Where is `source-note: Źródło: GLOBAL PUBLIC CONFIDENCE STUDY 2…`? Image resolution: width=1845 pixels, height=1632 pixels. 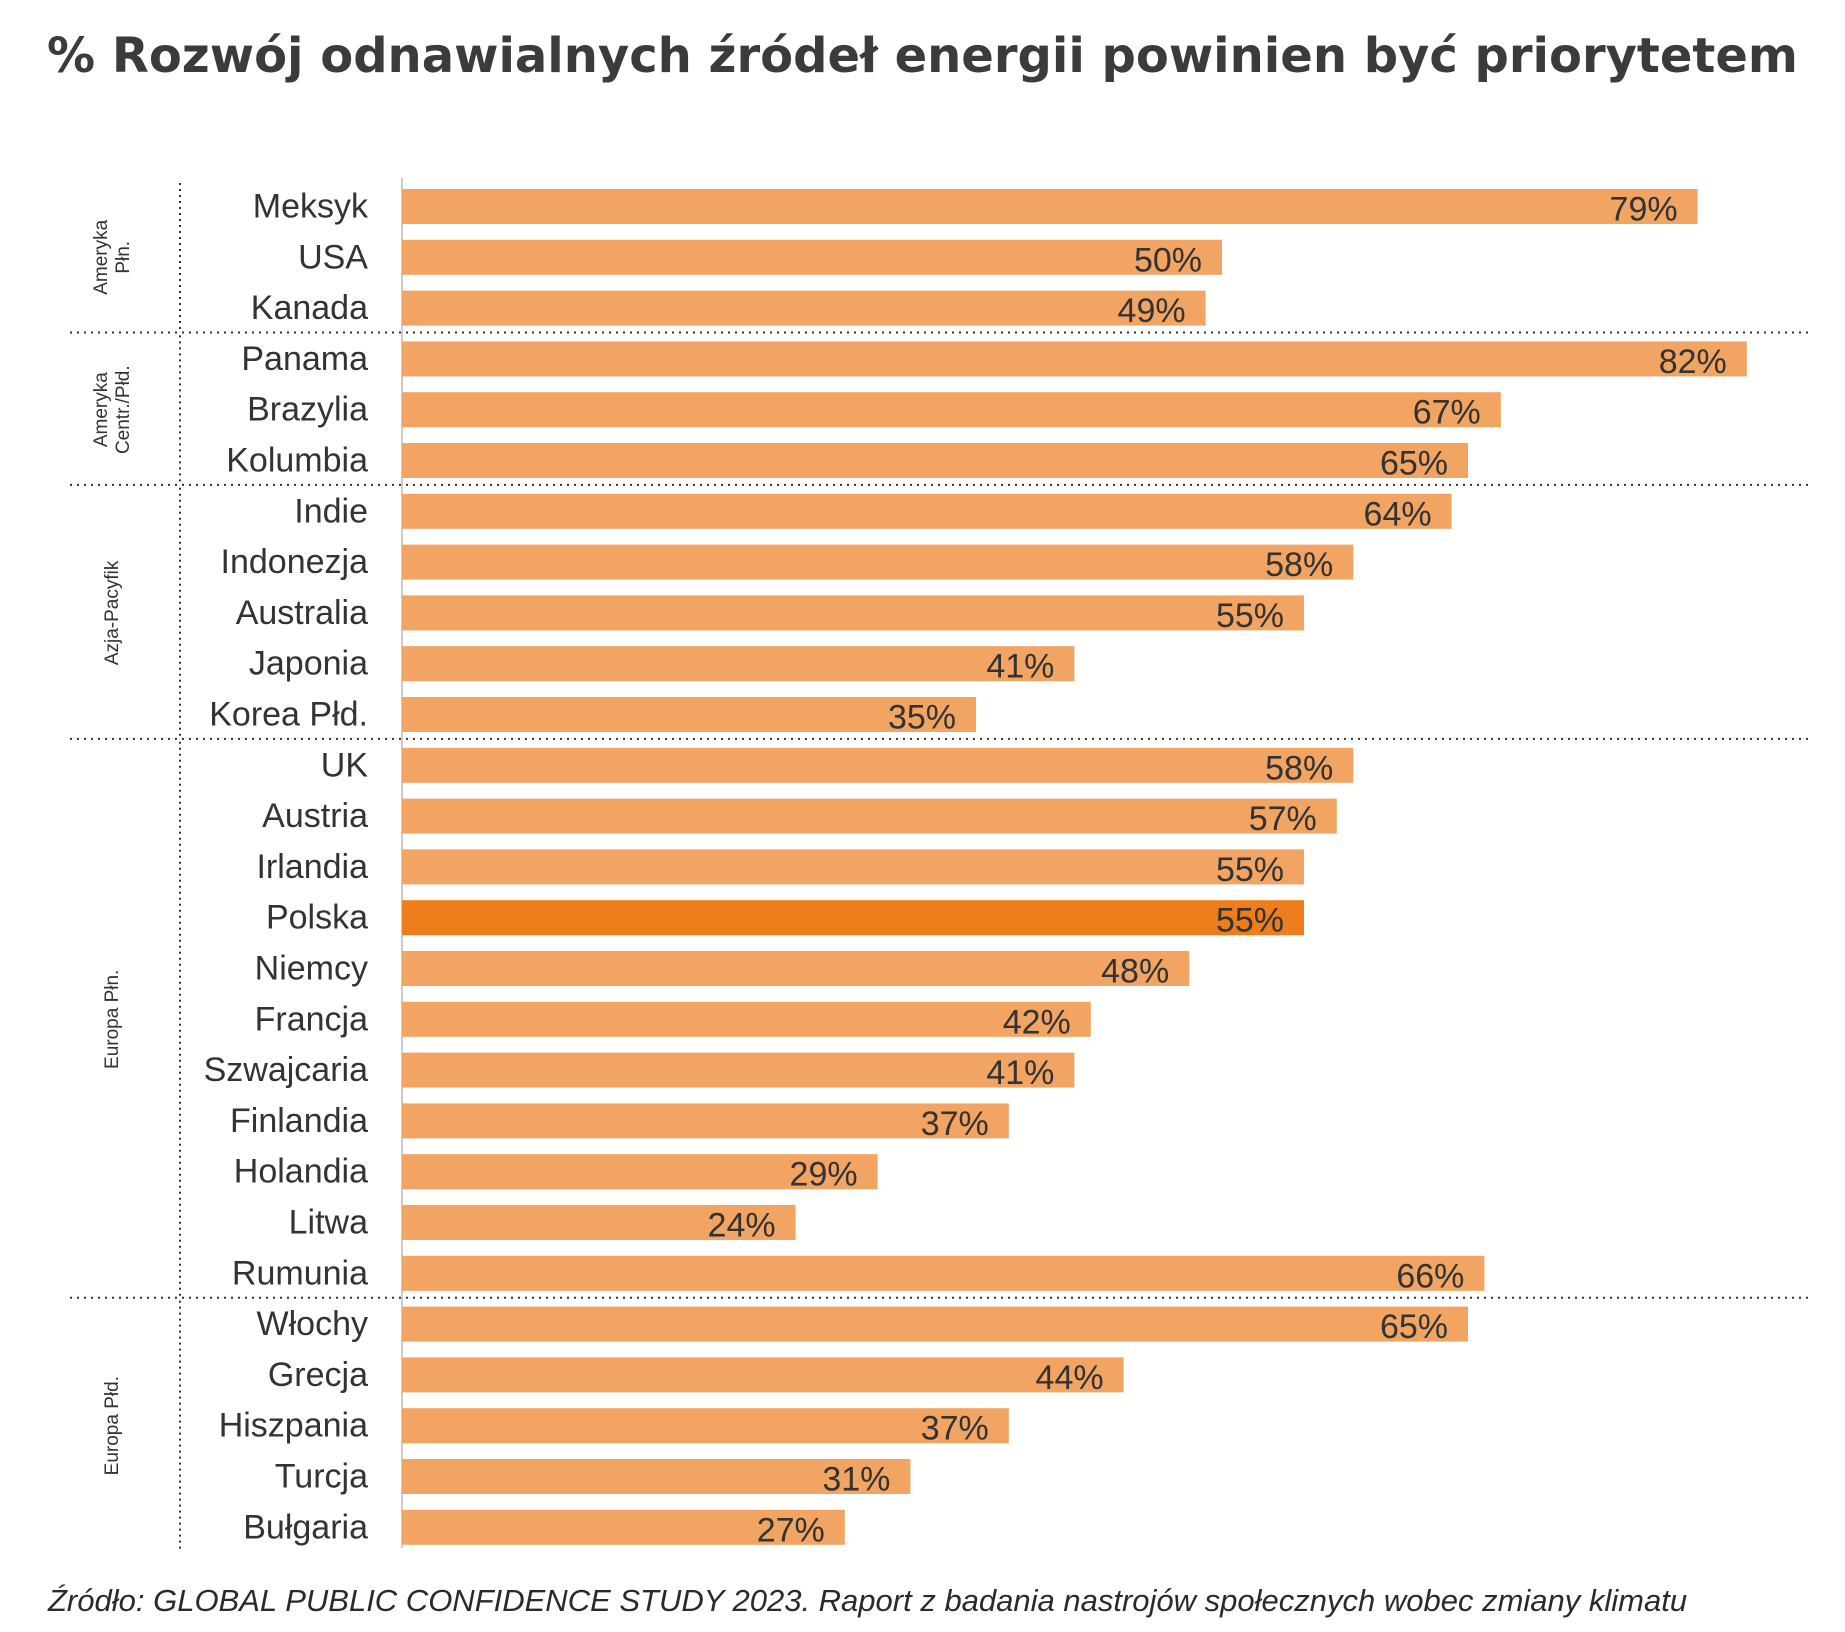 source-note: Źródło: GLOBAL PUBLIC CONFIDENCE STUDY 2… is located at coordinates (868, 1600).